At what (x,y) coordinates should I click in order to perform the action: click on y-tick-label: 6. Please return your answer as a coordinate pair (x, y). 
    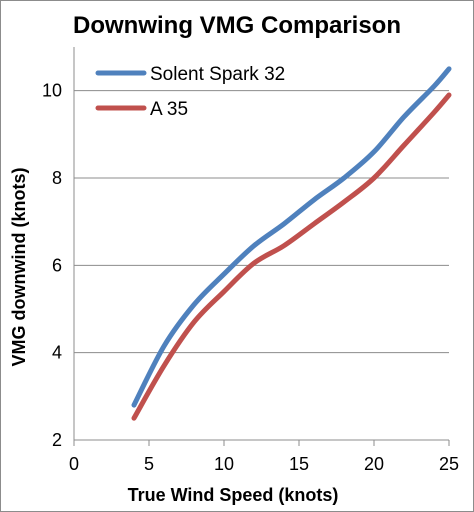
    Looking at the image, I should click on (57, 265).